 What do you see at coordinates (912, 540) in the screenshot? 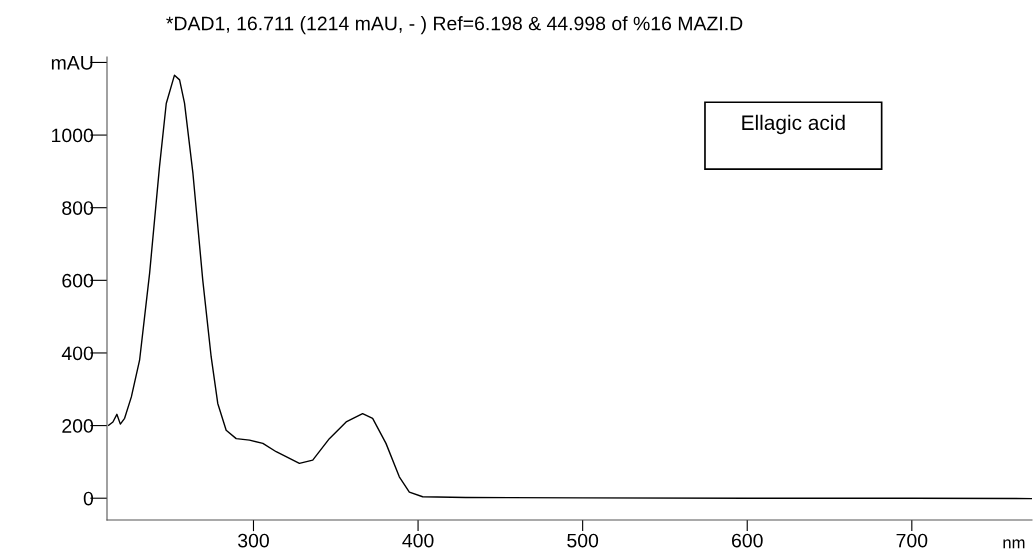
I see `x-tick-label: 700` at bounding box center [912, 540].